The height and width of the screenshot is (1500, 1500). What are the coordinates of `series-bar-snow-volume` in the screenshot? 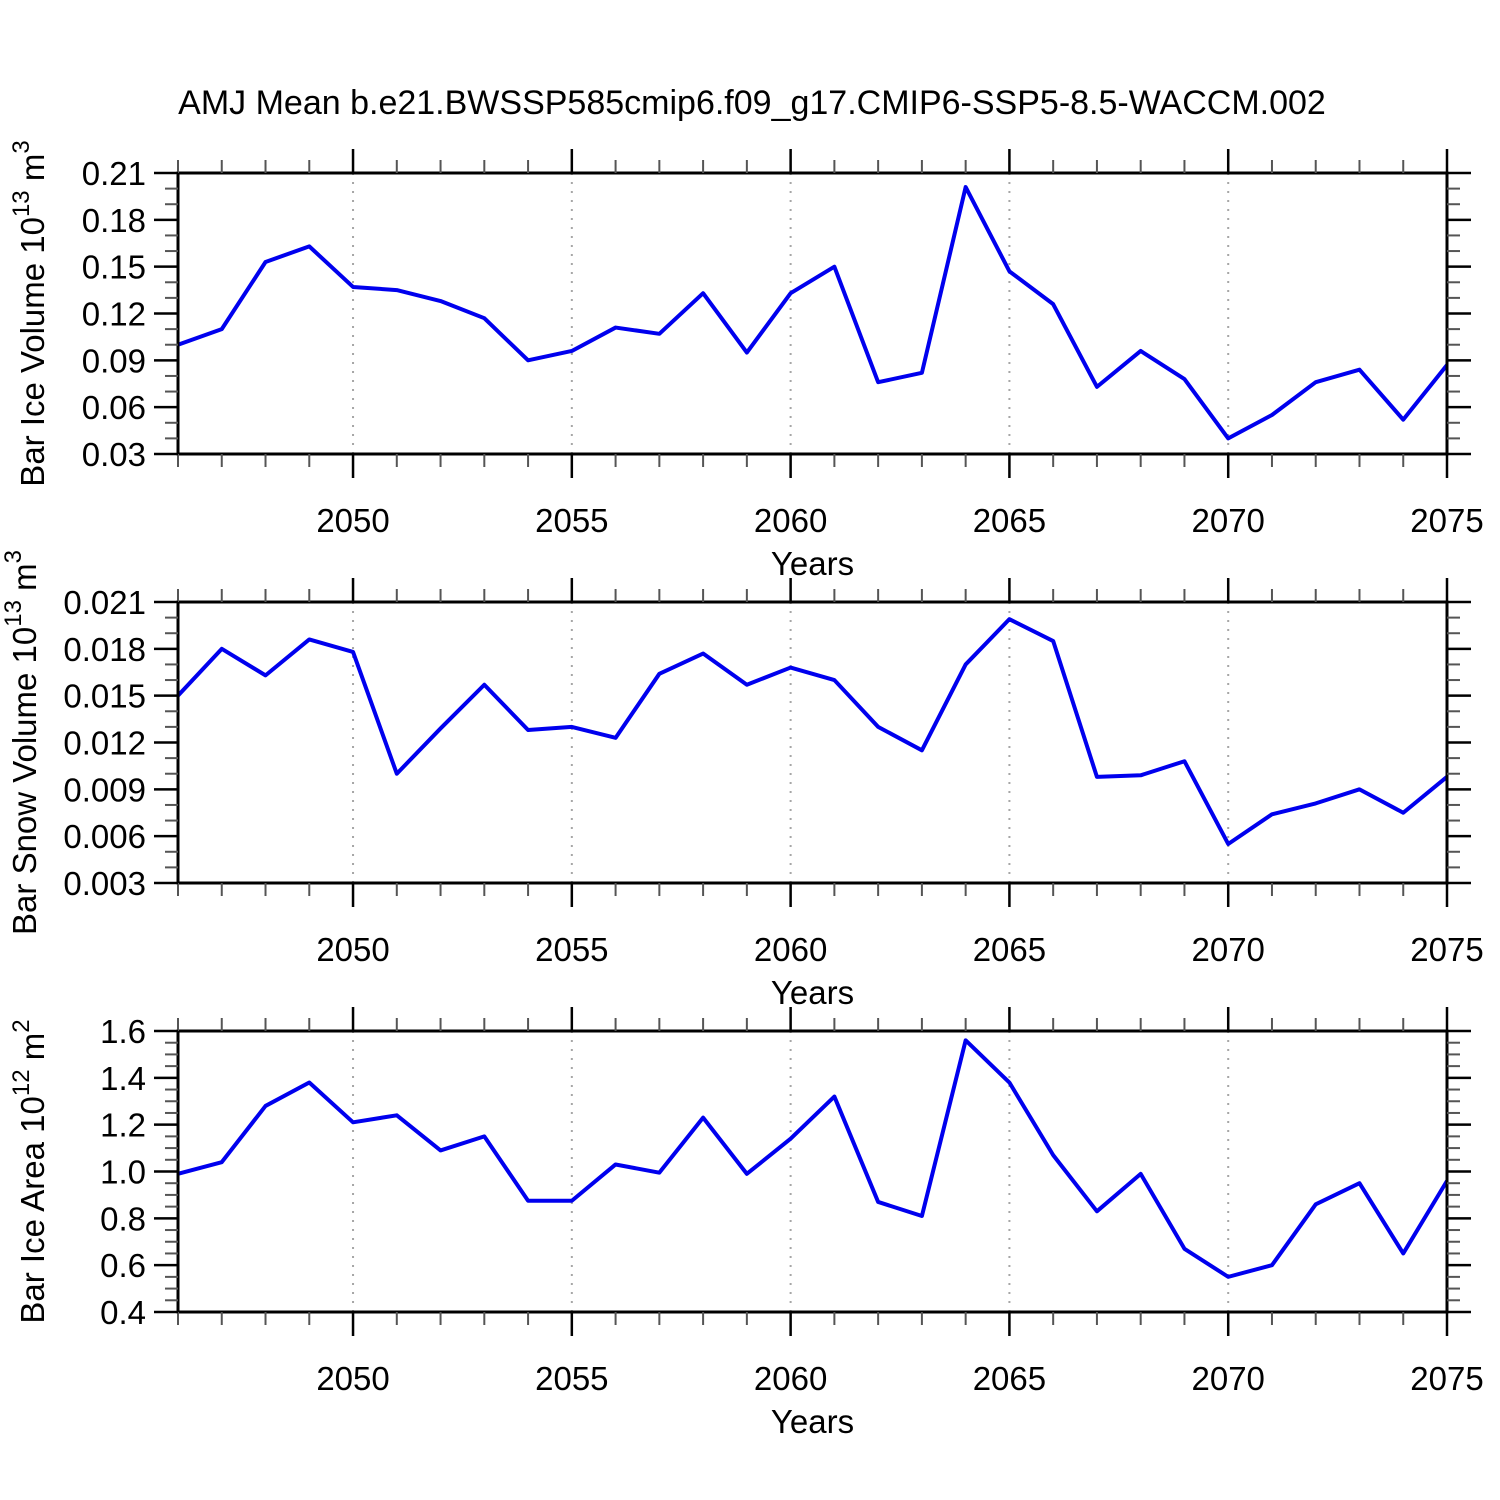 It's located at (812, 731).